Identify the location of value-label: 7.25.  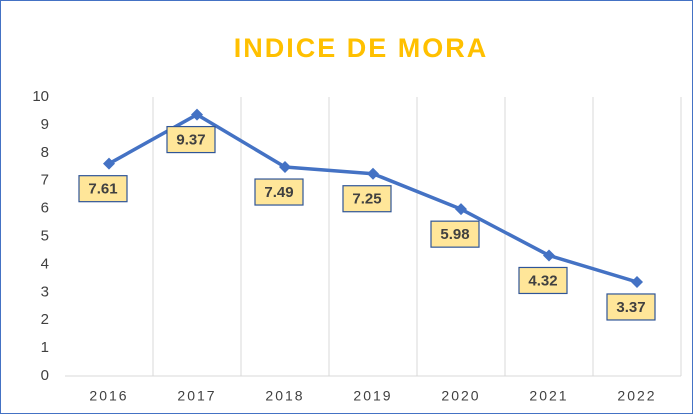
(366, 199).